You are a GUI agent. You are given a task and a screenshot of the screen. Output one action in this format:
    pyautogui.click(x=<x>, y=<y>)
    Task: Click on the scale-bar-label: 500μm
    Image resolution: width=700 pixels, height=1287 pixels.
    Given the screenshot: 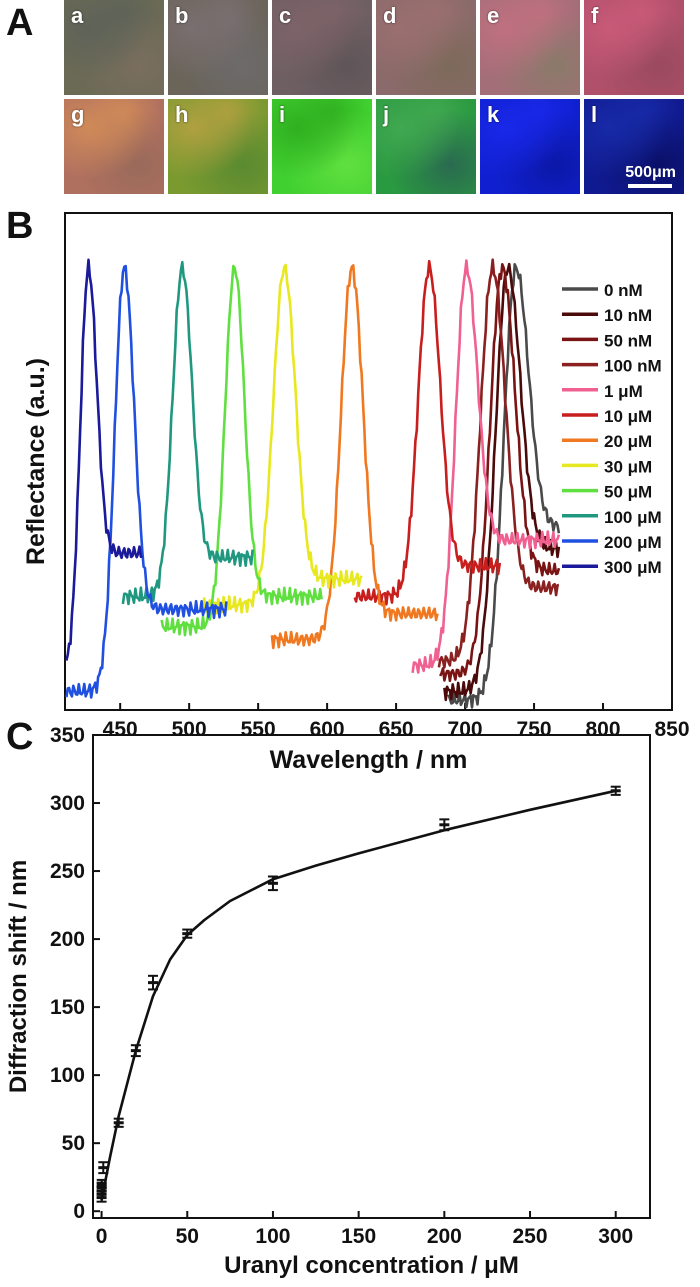 What is the action you would take?
    pyautogui.click(x=650, y=172)
    